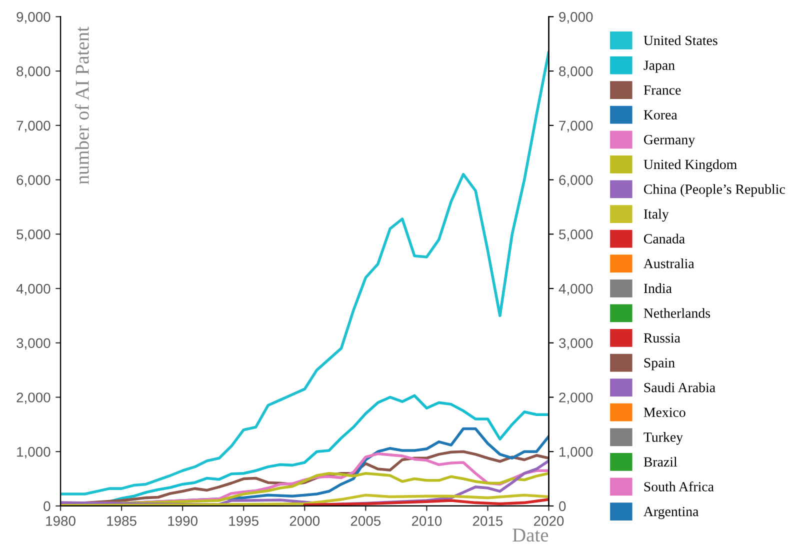 The height and width of the screenshot is (556, 807). What do you see at coordinates (677, 313) in the screenshot?
I see `legend-label: Netherlands` at bounding box center [677, 313].